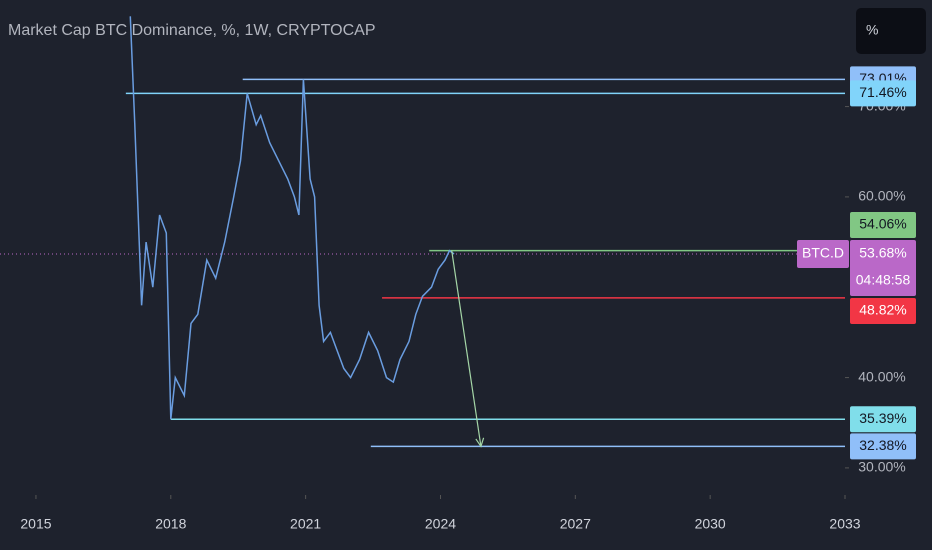 This screenshot has width=932, height=550. What do you see at coordinates (575, 524) in the screenshot?
I see `x-tick-label: 2027` at bounding box center [575, 524].